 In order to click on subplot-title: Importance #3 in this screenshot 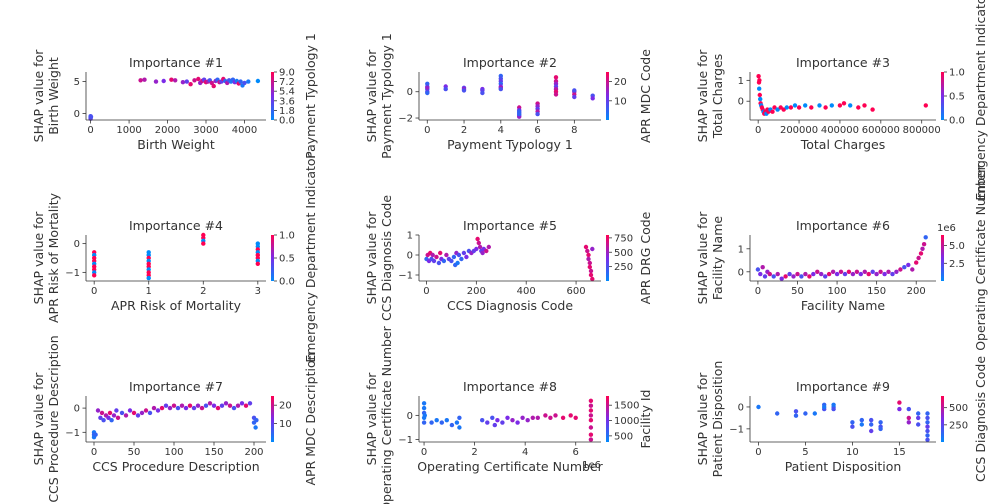, I will do `click(843, 62)`.